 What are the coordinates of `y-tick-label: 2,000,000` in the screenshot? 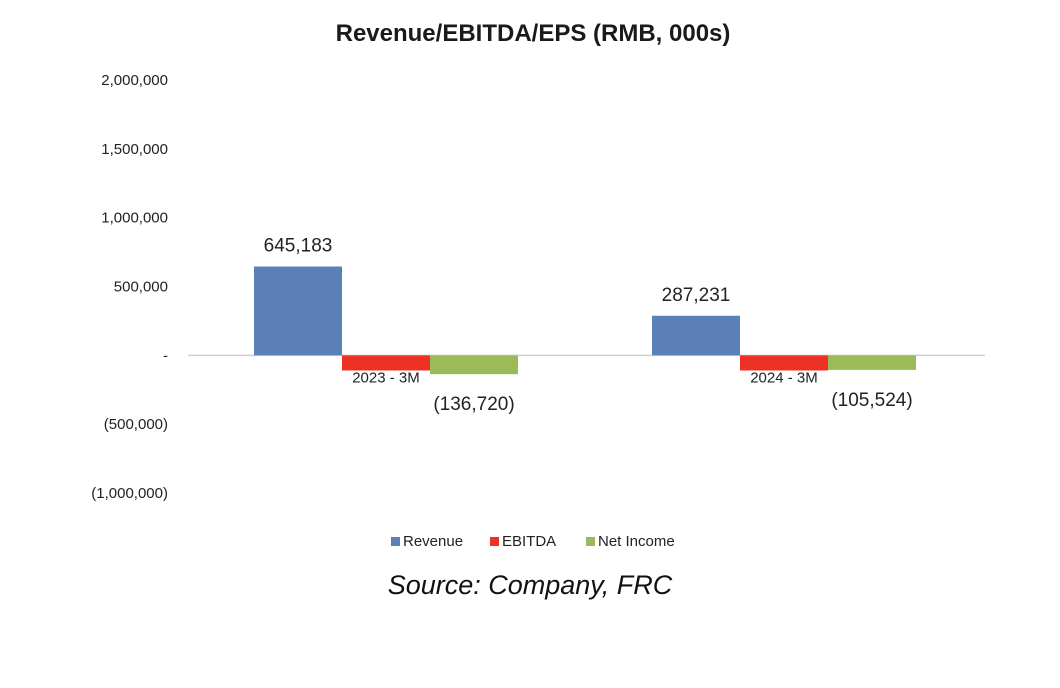 It's located at (134, 80).